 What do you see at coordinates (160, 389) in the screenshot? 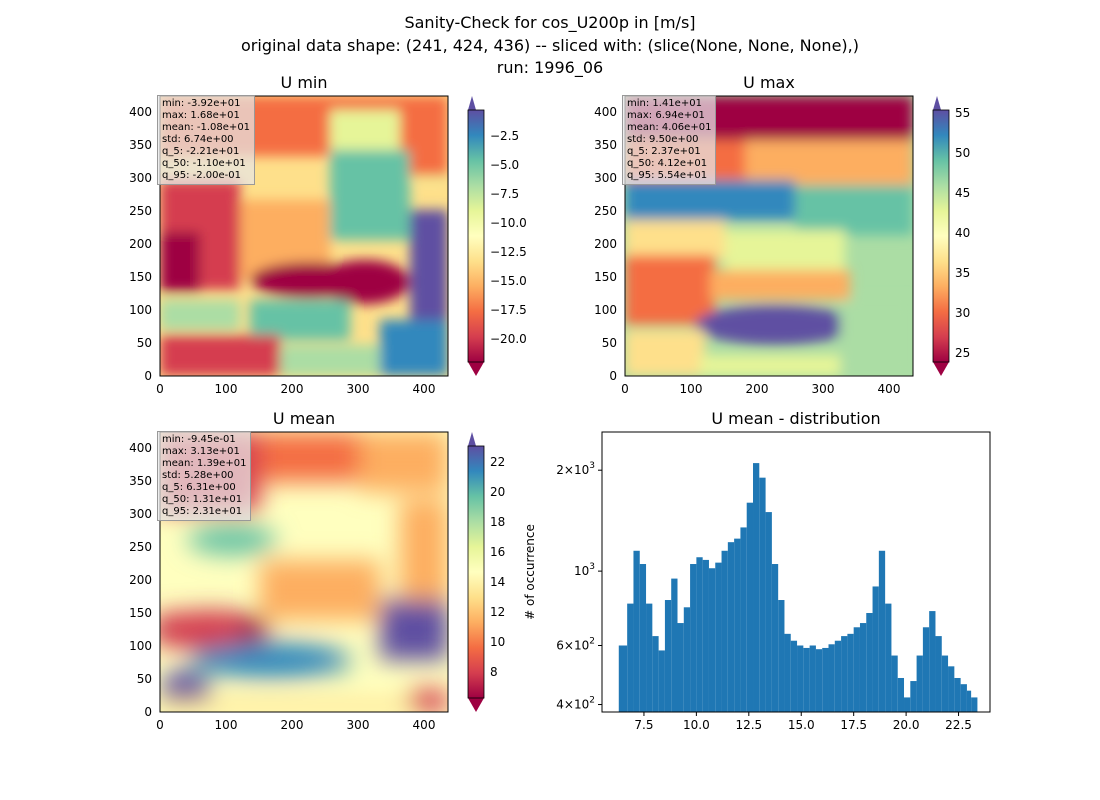
I see `umin-xtick: 0` at bounding box center [160, 389].